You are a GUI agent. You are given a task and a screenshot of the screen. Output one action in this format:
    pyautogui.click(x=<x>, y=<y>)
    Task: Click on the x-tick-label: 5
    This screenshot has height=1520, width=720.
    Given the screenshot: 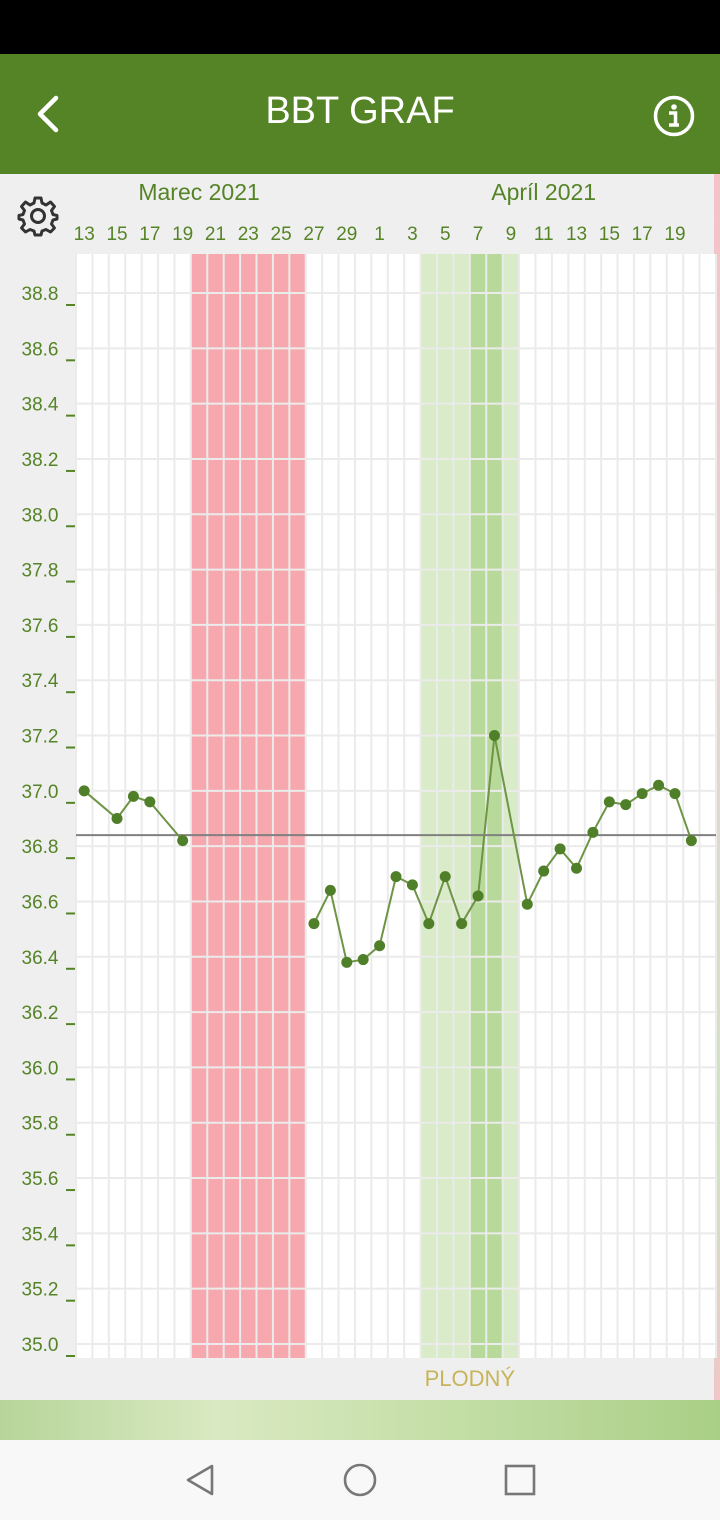 What is the action you would take?
    pyautogui.click(x=445, y=234)
    